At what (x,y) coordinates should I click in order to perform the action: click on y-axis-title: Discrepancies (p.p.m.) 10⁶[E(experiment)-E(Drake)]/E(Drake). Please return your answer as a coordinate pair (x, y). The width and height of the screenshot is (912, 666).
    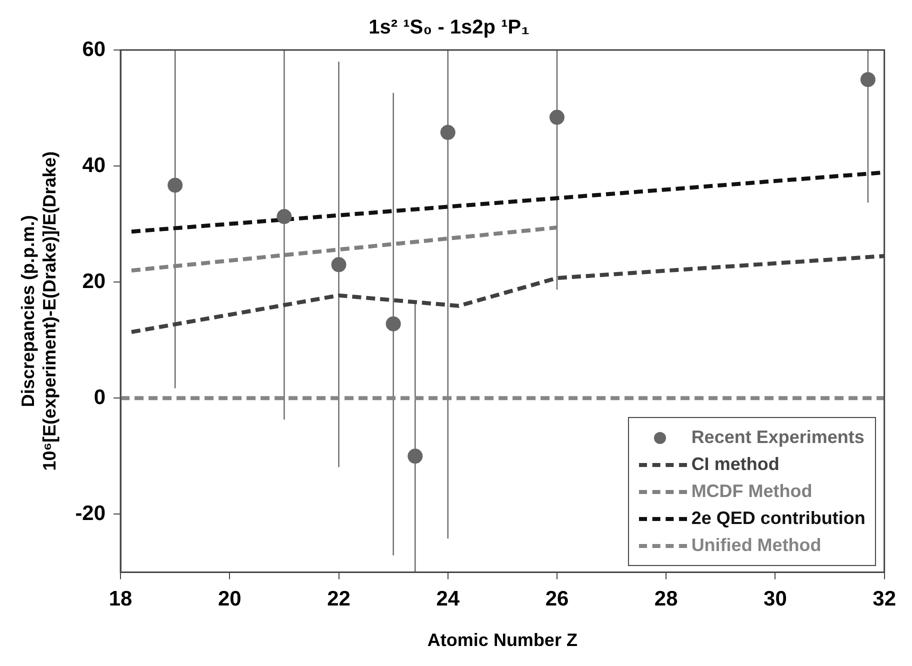
    Looking at the image, I should click on (39, 311).